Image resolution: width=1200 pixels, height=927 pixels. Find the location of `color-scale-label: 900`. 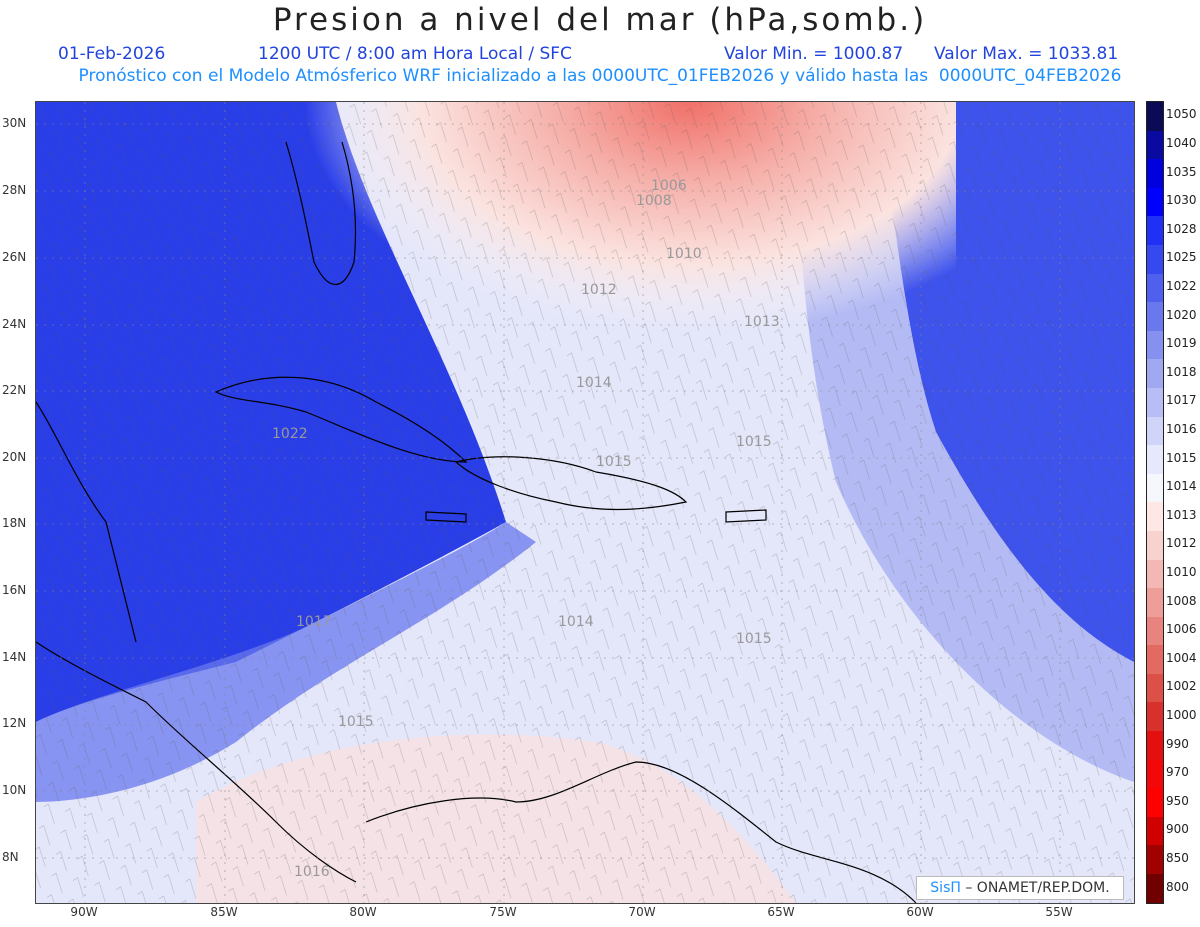

color-scale-label: 900 is located at coordinates (1177, 829).